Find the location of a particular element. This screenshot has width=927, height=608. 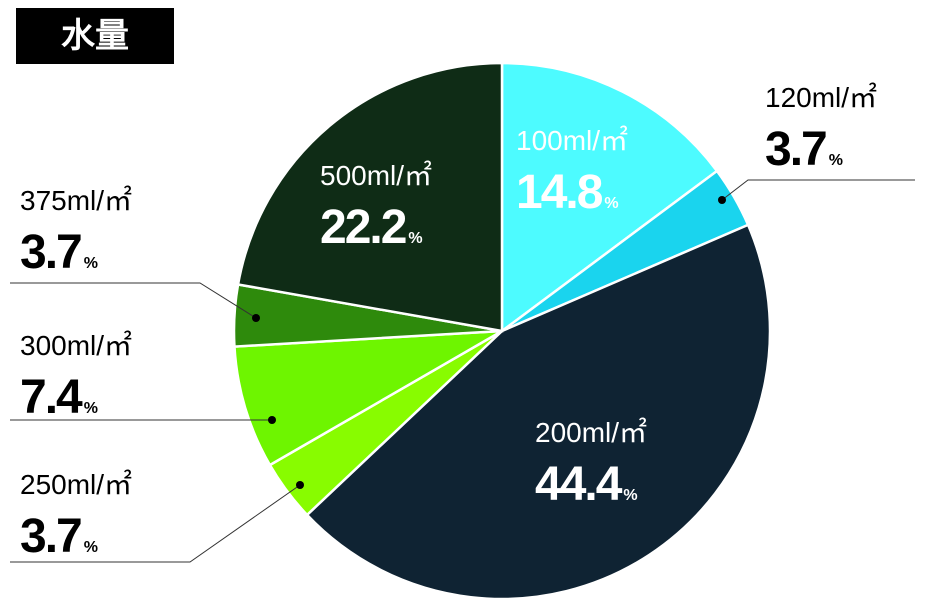

chart-title: 水量 is located at coordinates (95, 36).